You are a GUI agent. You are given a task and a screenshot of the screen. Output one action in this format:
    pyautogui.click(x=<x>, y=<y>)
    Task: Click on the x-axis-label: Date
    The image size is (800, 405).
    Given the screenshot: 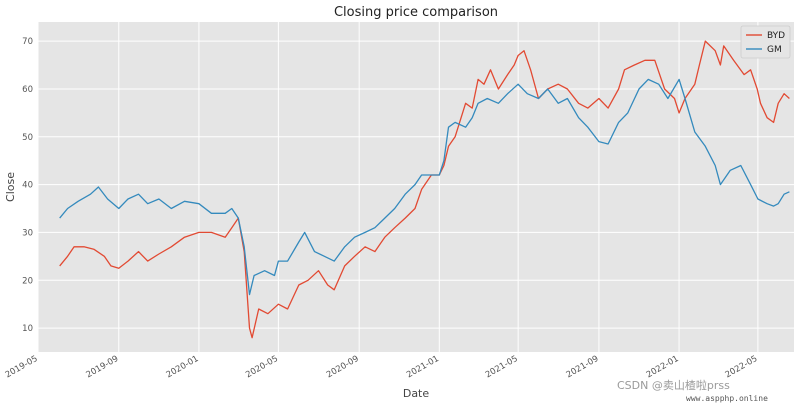 What is the action you would take?
    pyautogui.click(x=416, y=393)
    